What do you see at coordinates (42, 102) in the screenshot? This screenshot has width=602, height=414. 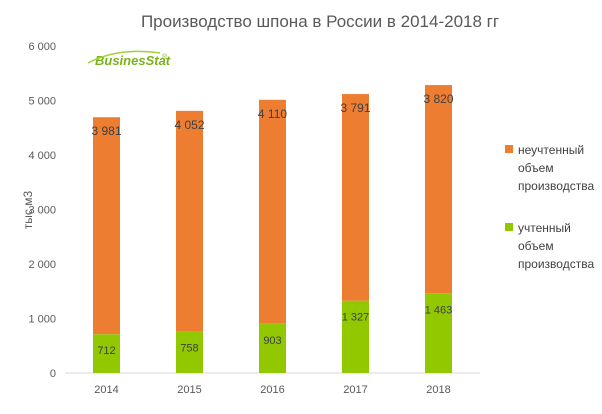 I see `y-tick-label: 5 000` at bounding box center [42, 102].